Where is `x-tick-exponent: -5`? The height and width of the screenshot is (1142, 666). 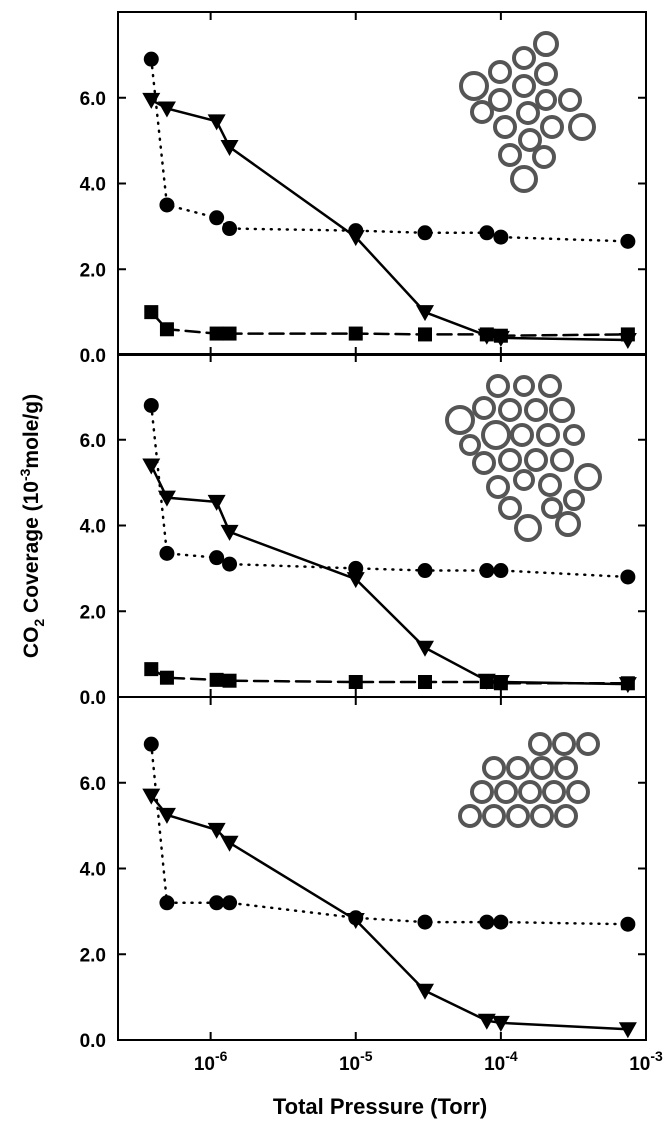 x-tick-exponent: -5 is located at coordinates (366, 1056).